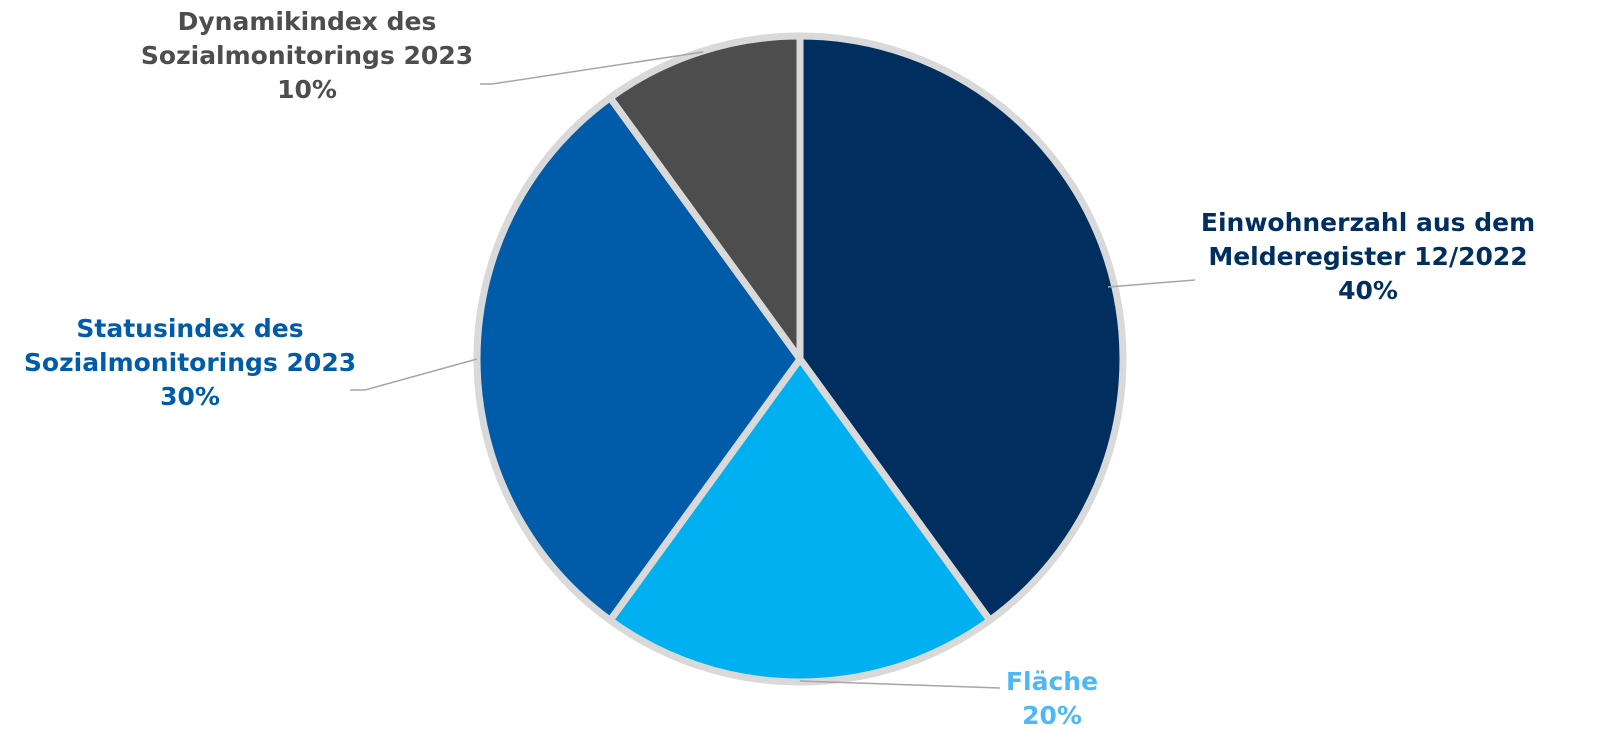  What do you see at coordinates (307, 55) in the screenshot?
I see `slice-label-4-line-2: Sozialmonitorings 2023` at bounding box center [307, 55].